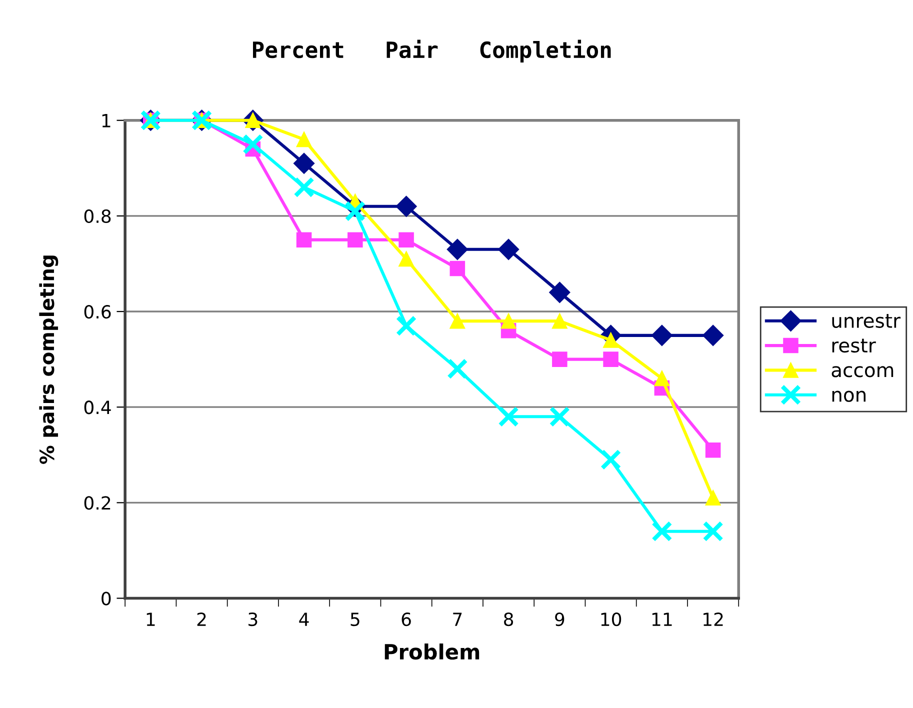 The height and width of the screenshot is (708, 913). What do you see at coordinates (559, 619) in the screenshot?
I see `x-tick-label: 9` at bounding box center [559, 619].